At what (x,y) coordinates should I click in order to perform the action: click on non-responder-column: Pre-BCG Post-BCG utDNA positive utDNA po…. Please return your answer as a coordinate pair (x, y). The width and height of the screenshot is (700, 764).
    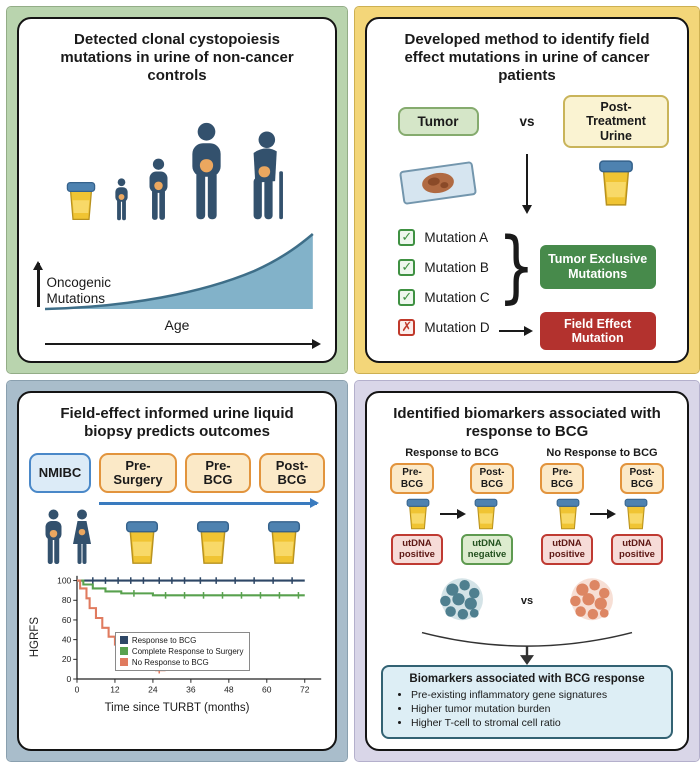
    Looking at the image, I should click on (602, 514).